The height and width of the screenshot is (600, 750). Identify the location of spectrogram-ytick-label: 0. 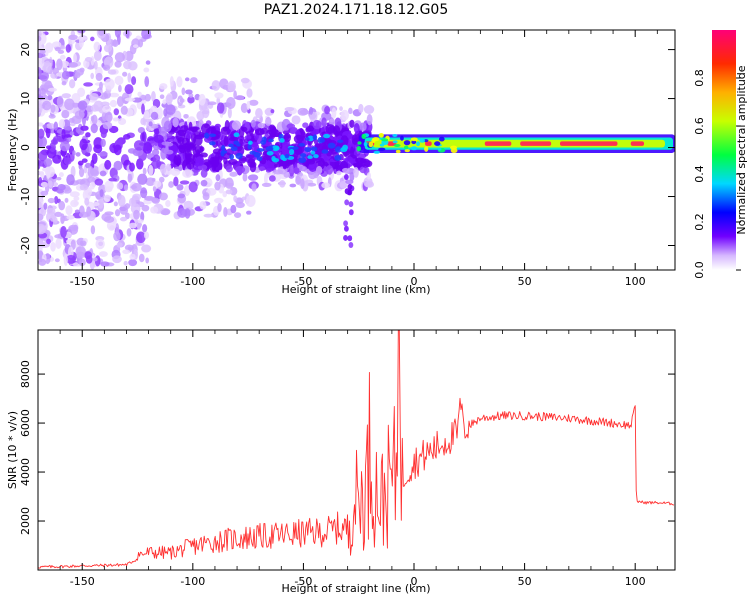
(25, 147).